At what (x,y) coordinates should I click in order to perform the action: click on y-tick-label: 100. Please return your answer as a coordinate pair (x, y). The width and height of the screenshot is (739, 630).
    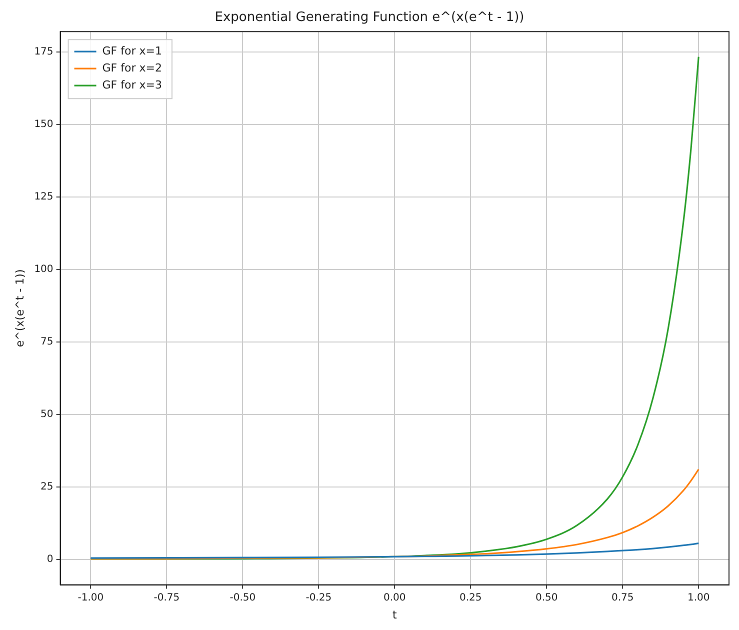
    Looking at the image, I should click on (44, 270).